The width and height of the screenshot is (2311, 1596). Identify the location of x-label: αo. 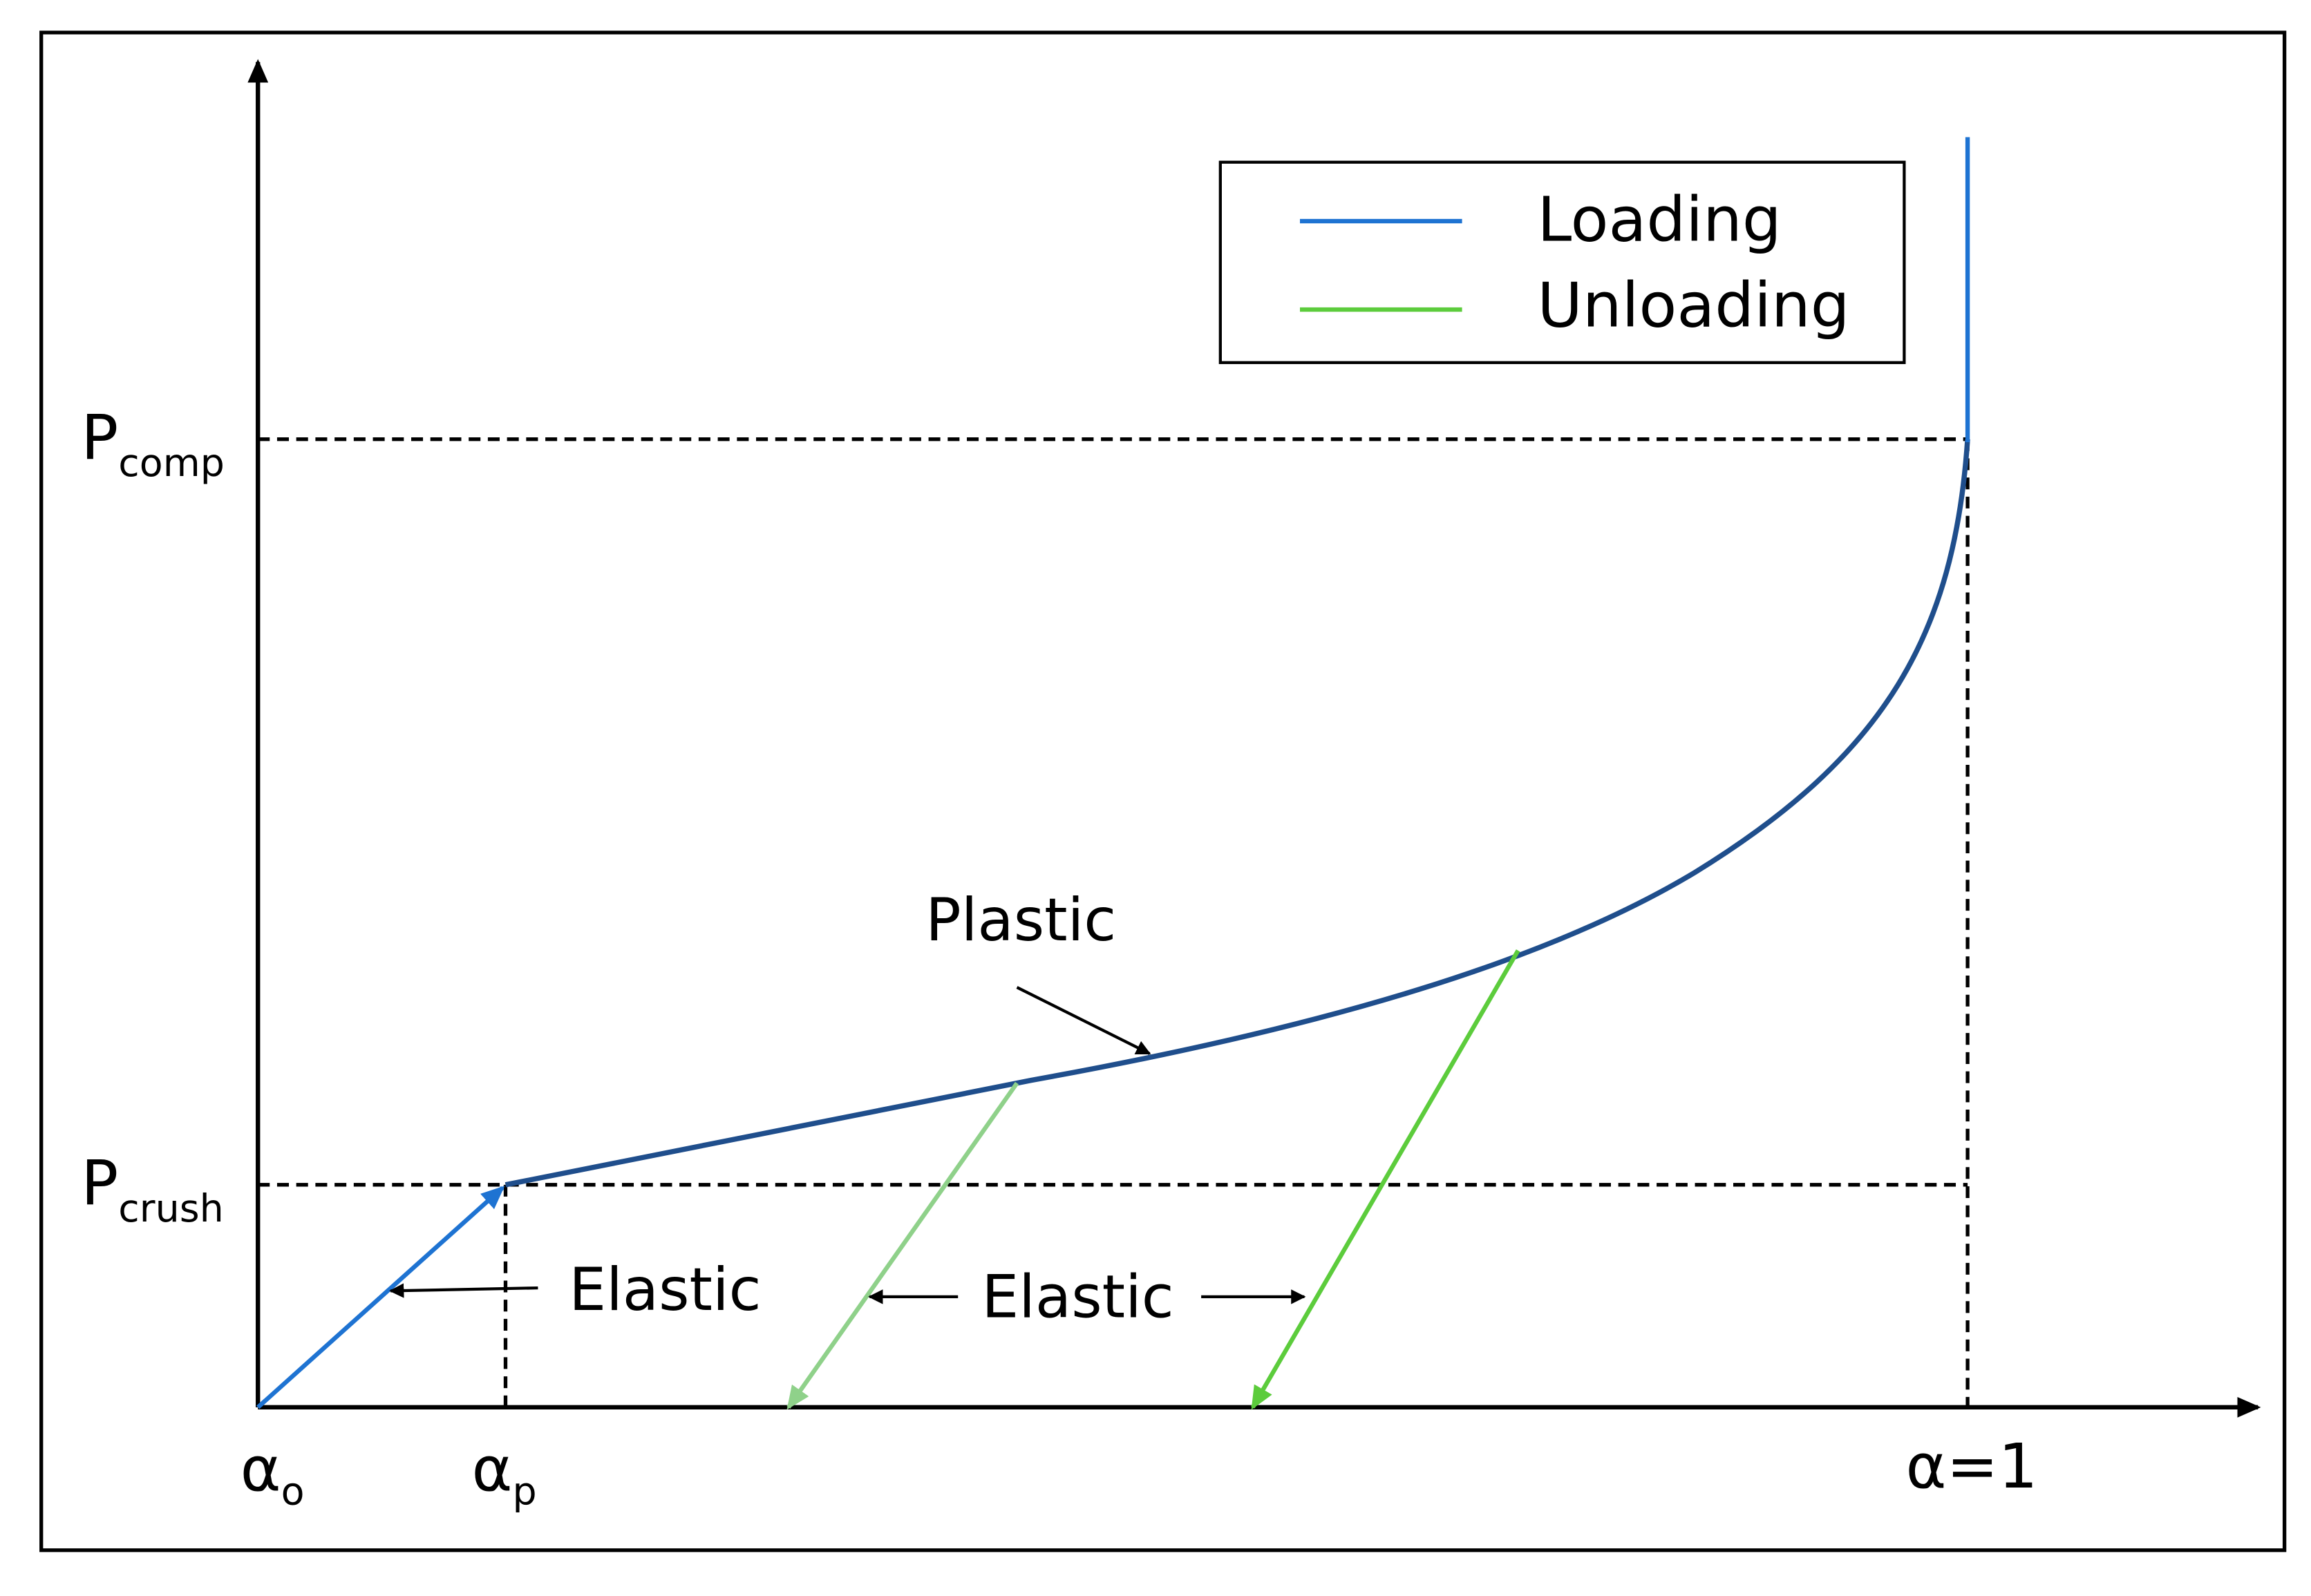
(272, 1474).